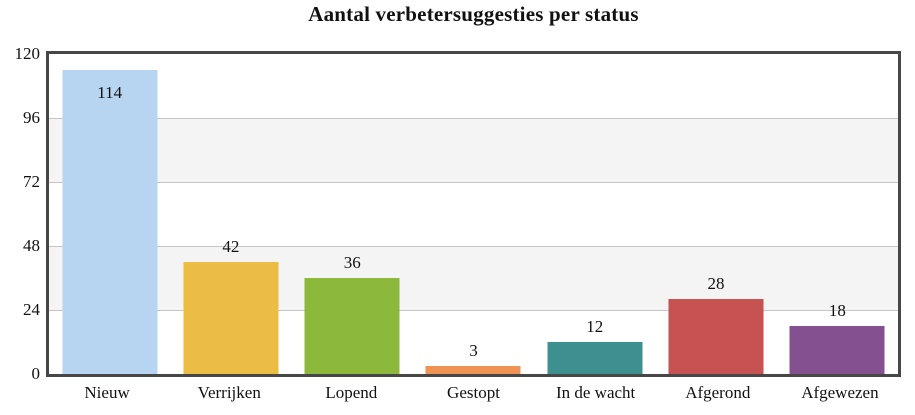  I want to click on bar-gestopt, so click(473, 370).